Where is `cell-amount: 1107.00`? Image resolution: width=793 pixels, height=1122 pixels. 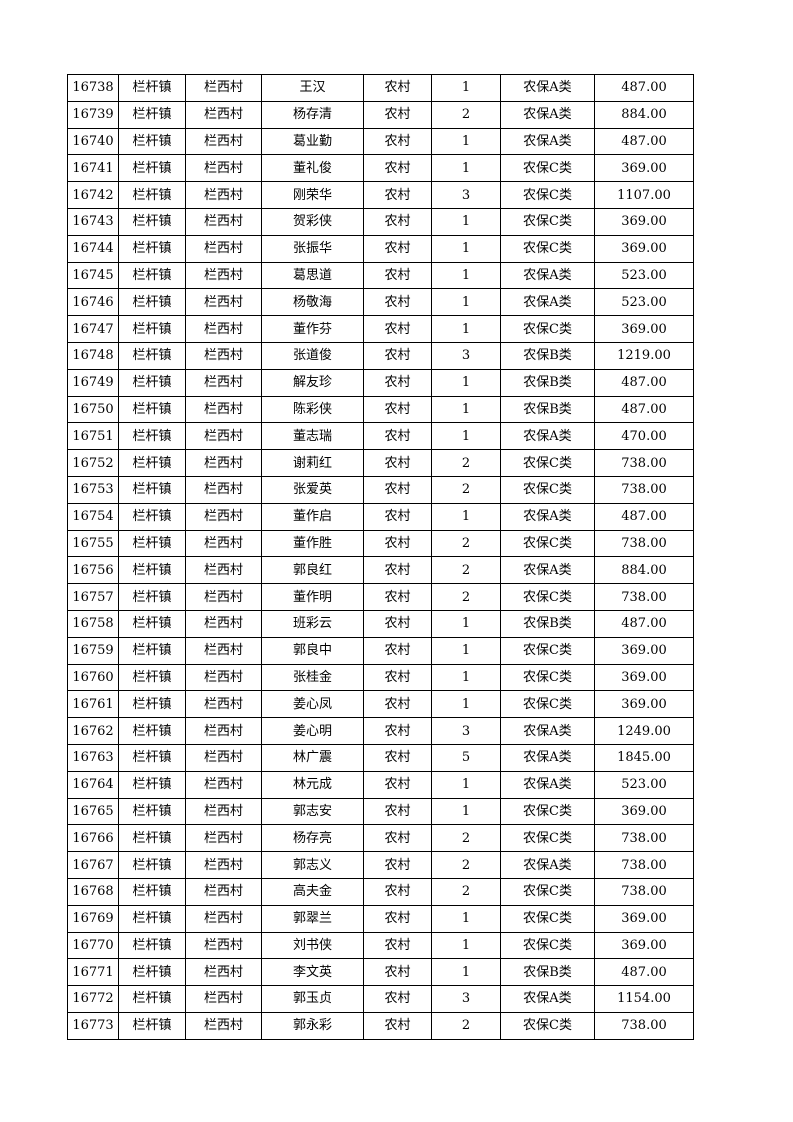
cell-amount: 1107.00 is located at coordinates (644, 195).